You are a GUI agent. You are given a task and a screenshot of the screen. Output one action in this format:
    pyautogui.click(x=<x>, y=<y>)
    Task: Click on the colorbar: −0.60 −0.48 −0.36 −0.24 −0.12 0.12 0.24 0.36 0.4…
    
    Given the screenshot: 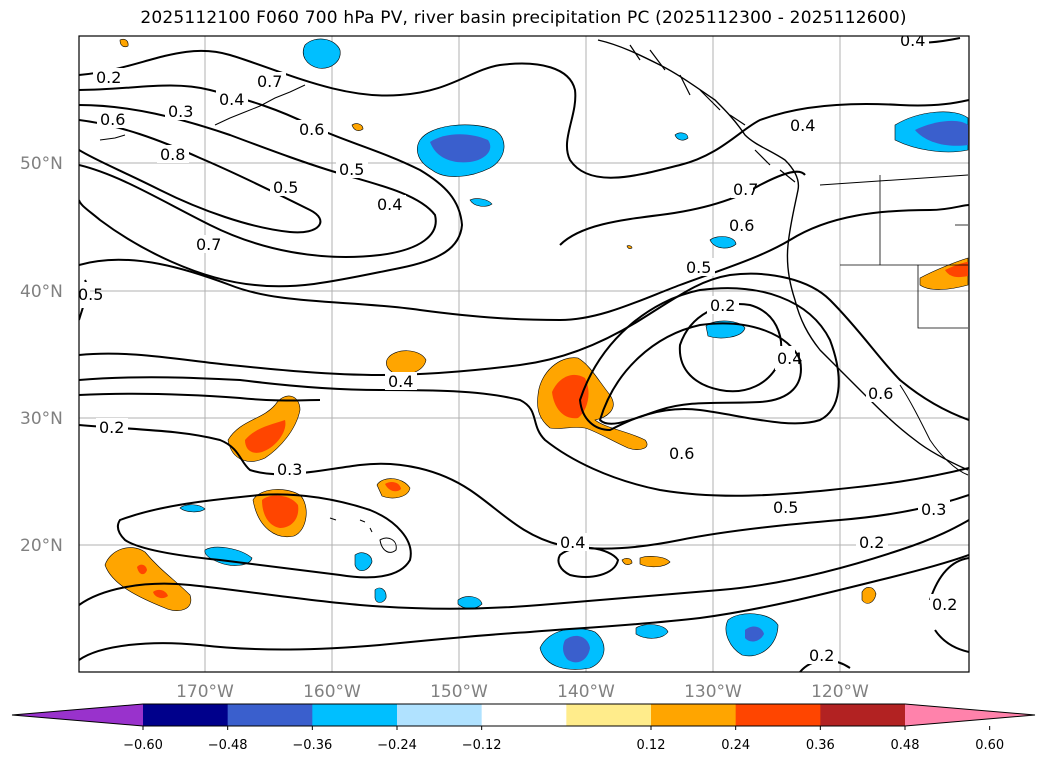 What is the action you would take?
    pyautogui.click(x=523, y=728)
    